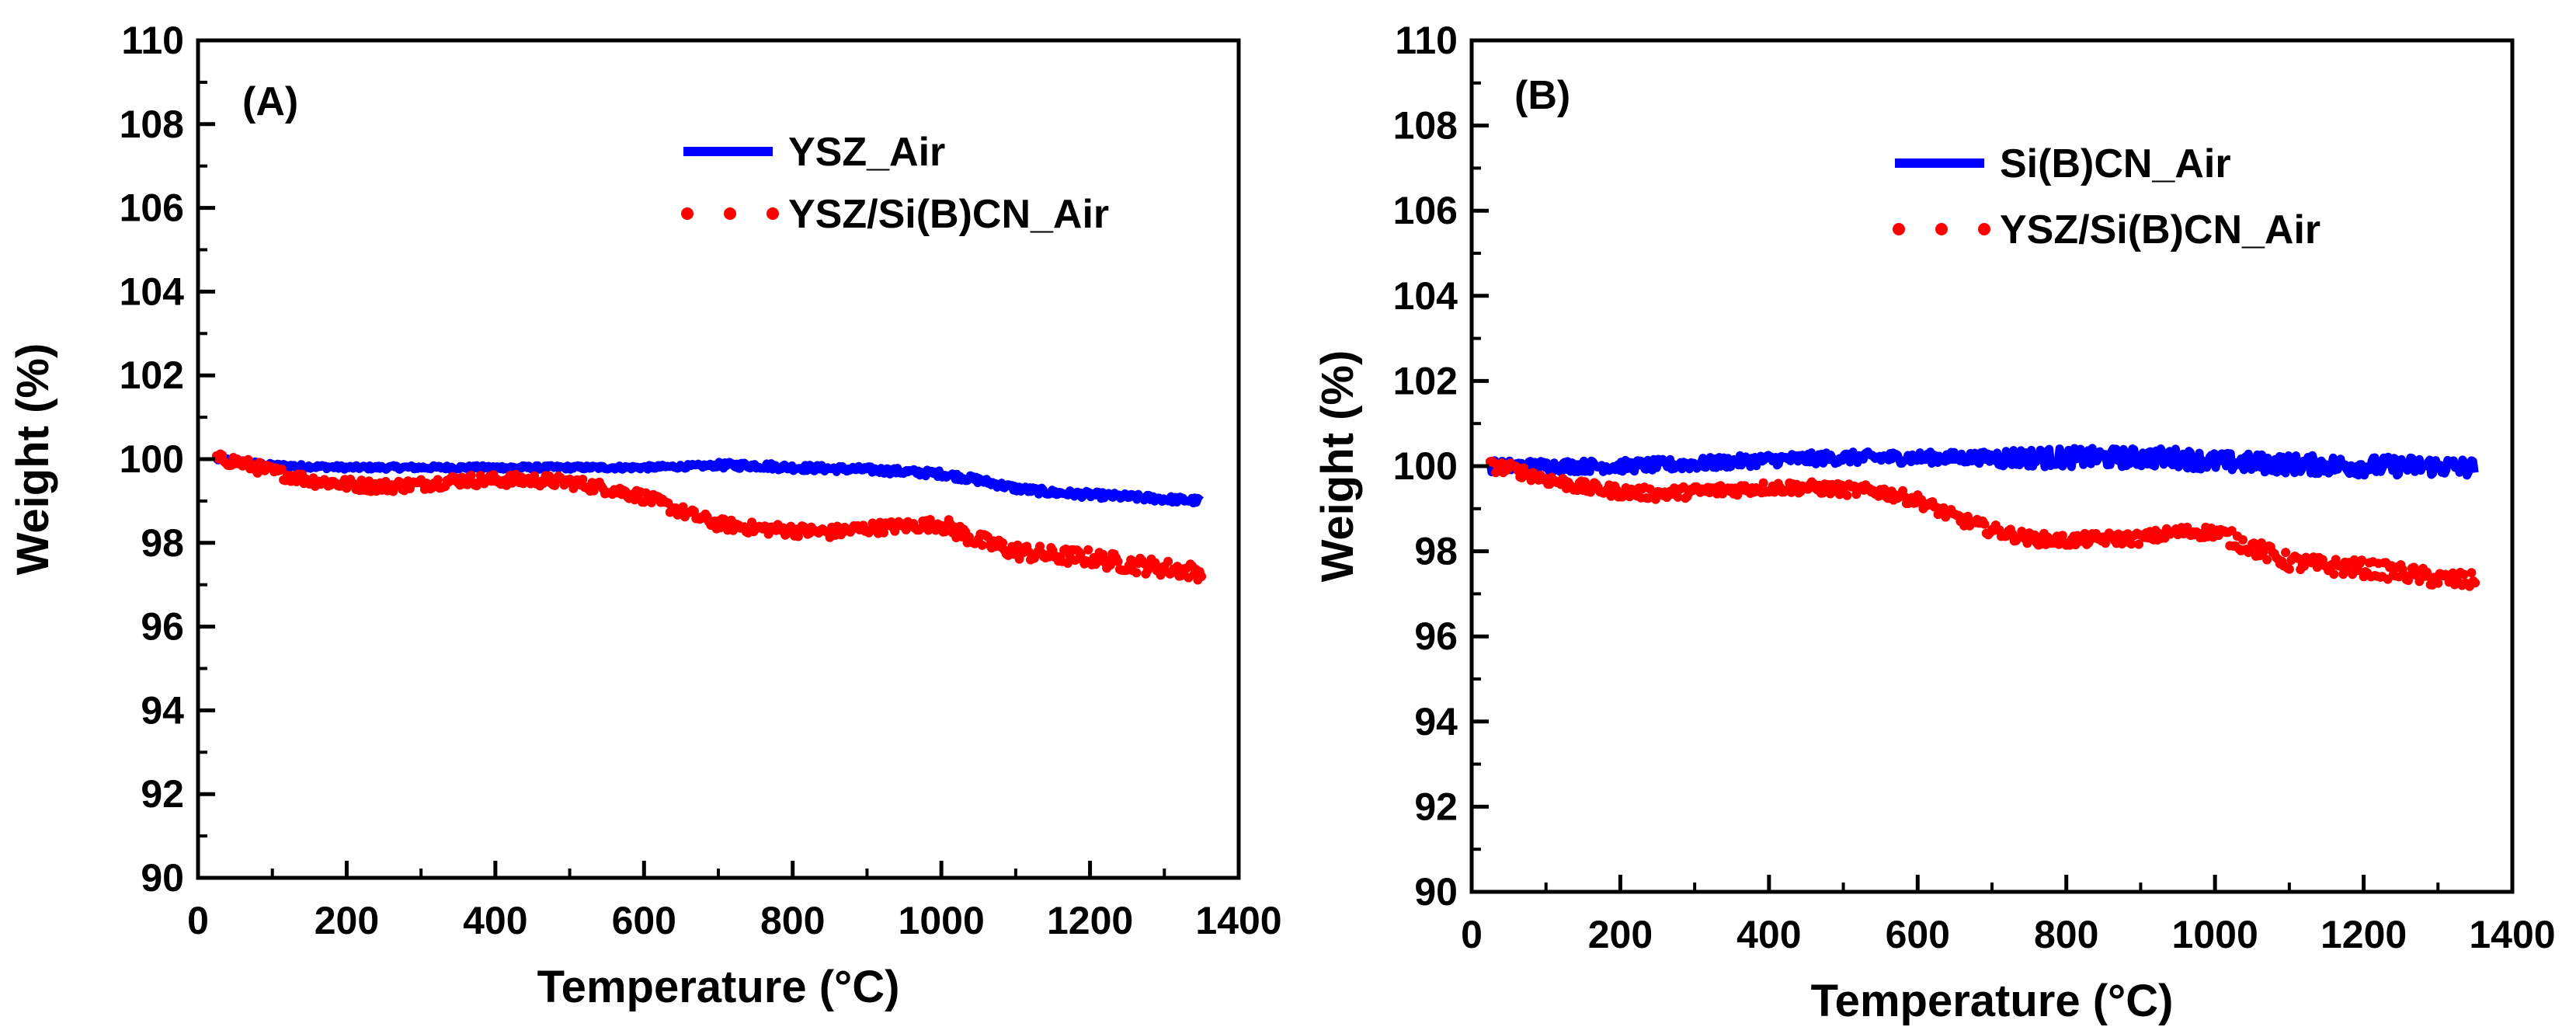 The image size is (2576, 1034). Describe the element at coordinates (867, 152) in the screenshot. I see `legend-label: YSZ_Air` at that location.